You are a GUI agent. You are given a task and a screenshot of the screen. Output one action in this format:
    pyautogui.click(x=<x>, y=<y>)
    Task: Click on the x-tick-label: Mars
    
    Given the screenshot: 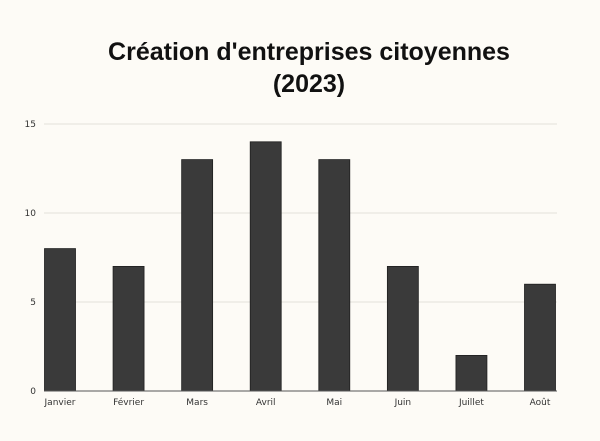 What is the action you would take?
    pyautogui.click(x=197, y=403)
    